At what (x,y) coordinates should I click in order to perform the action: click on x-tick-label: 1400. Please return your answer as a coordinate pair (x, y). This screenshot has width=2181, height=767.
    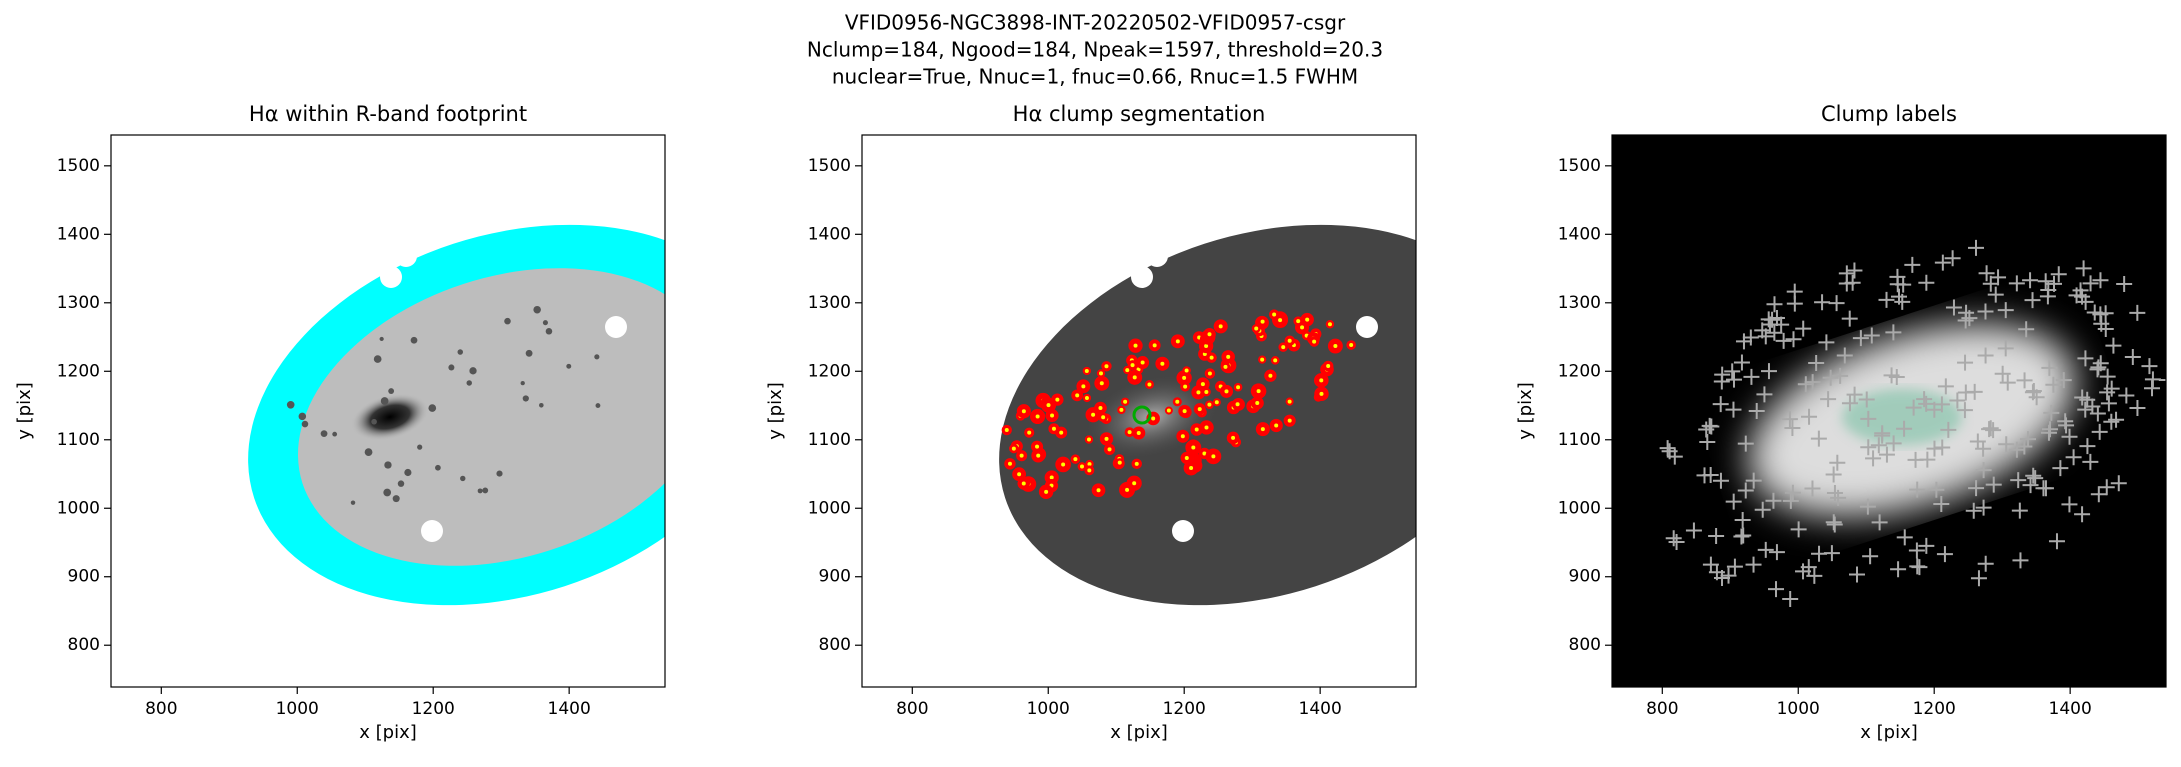
    Looking at the image, I should click on (1320, 709).